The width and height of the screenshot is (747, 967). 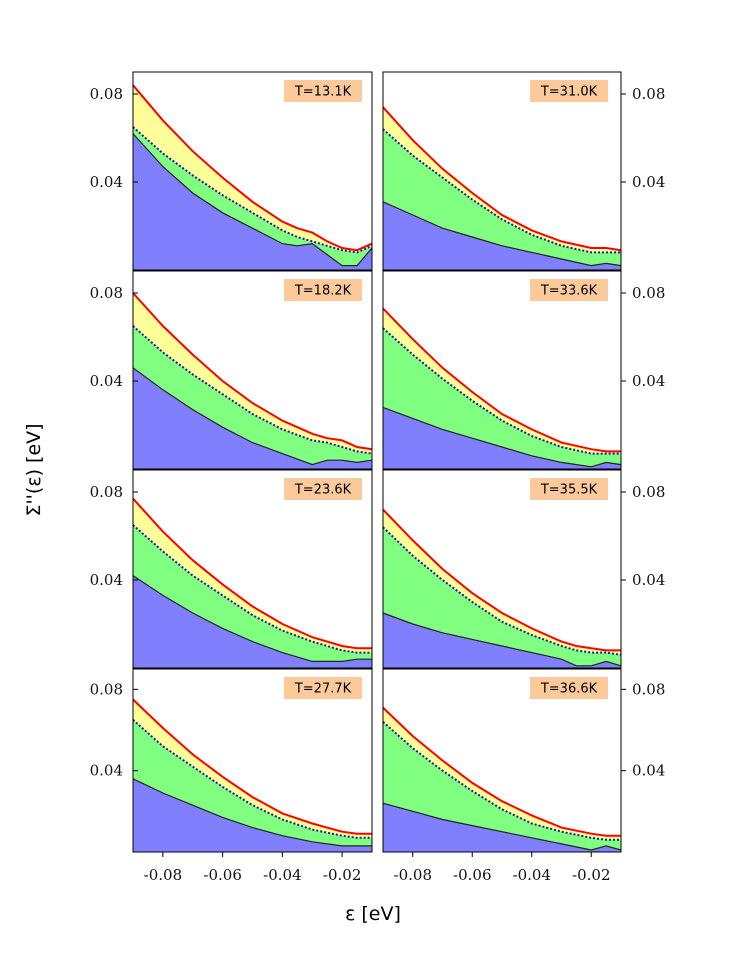 I want to click on y-axis-title: Σ''(ε) [eV], so click(x=34, y=469).